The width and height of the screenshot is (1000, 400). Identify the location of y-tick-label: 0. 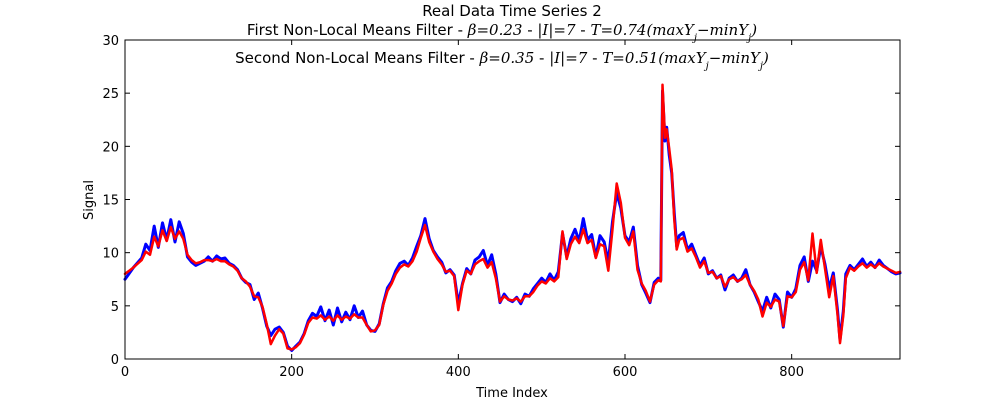
(115, 360).